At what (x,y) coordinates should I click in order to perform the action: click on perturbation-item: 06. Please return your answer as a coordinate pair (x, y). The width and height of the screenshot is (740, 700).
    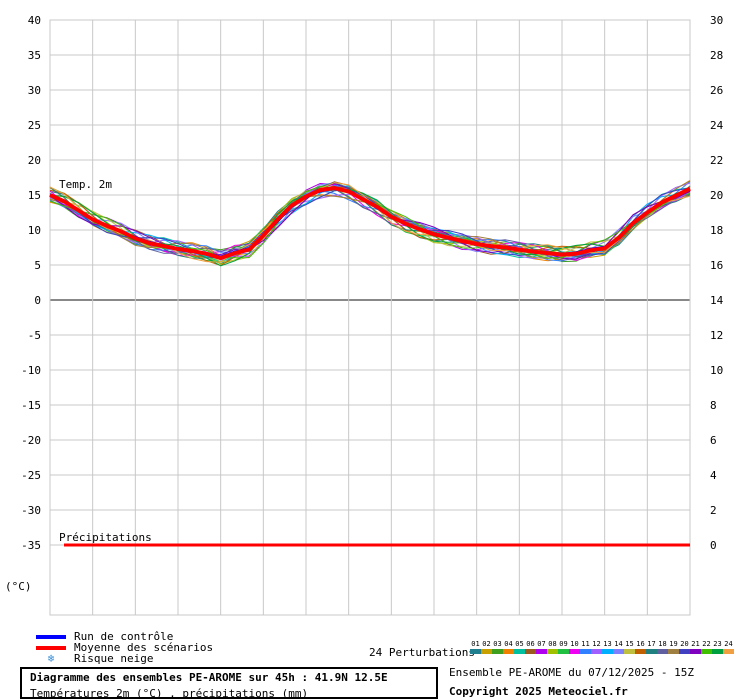
    Looking at the image, I should click on (530, 647).